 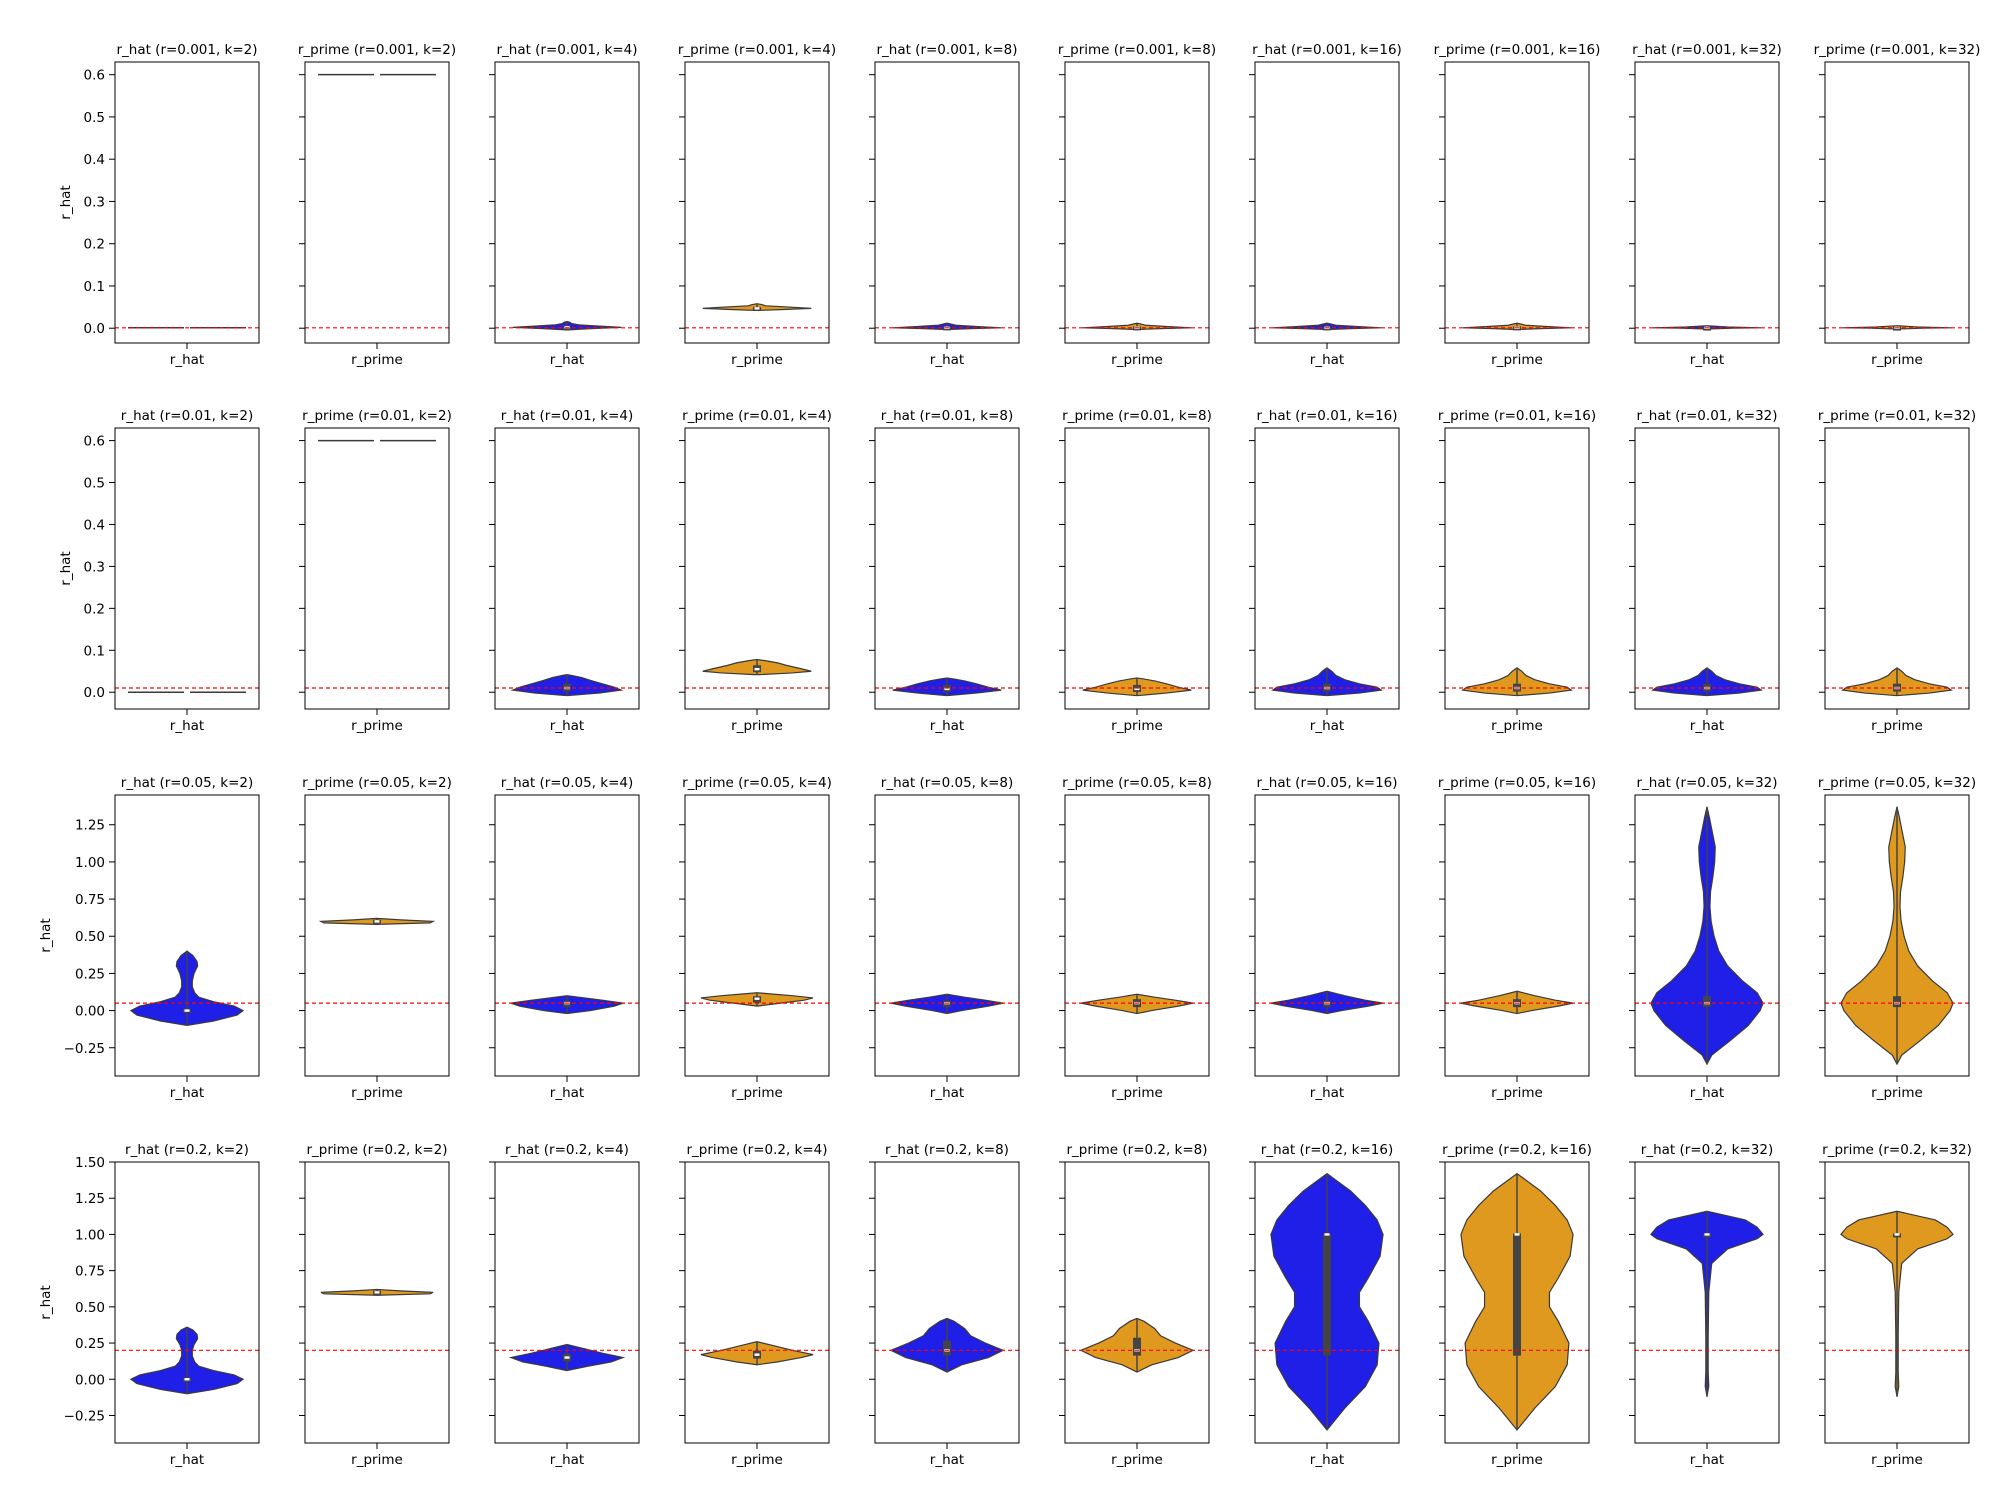 I want to click on panel-title: r_hat (r=0.001, k=16), so click(x=1327, y=50).